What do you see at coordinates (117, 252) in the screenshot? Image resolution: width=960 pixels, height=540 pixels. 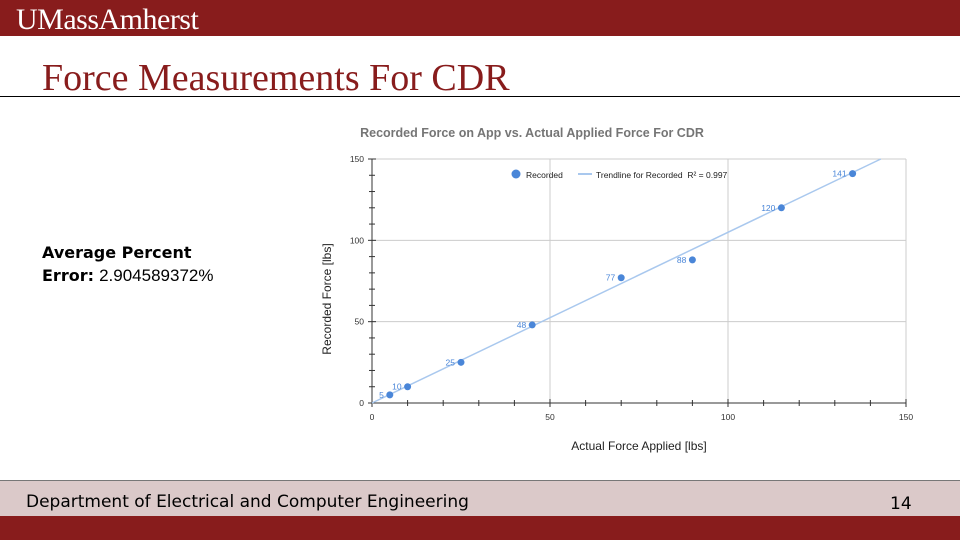 I see `stat-label-line1: Average Percent` at bounding box center [117, 252].